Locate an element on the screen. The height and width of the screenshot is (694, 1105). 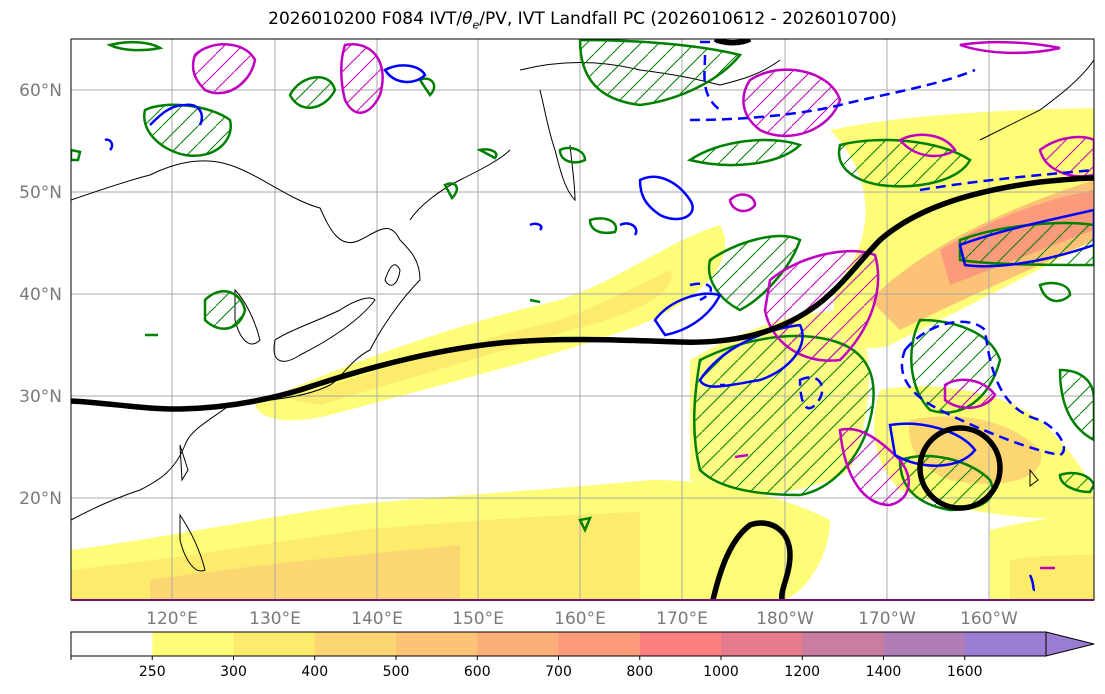
colorbar-tick-label: 700 is located at coordinates (558, 672).